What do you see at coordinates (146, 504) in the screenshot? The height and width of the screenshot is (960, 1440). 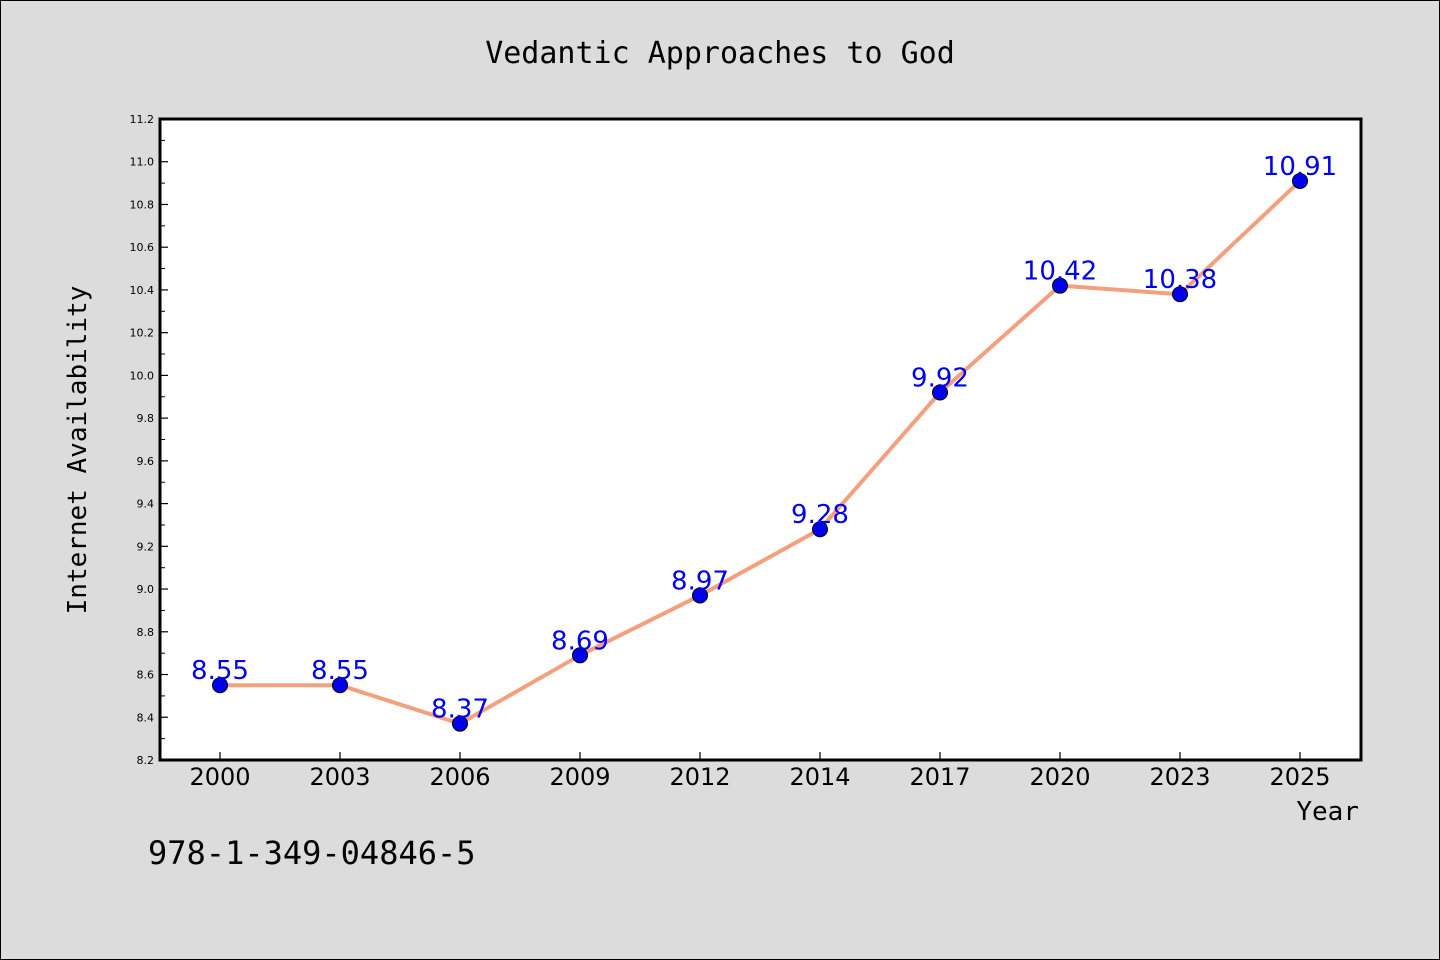 I see `y-tick-label: 9.4` at bounding box center [146, 504].